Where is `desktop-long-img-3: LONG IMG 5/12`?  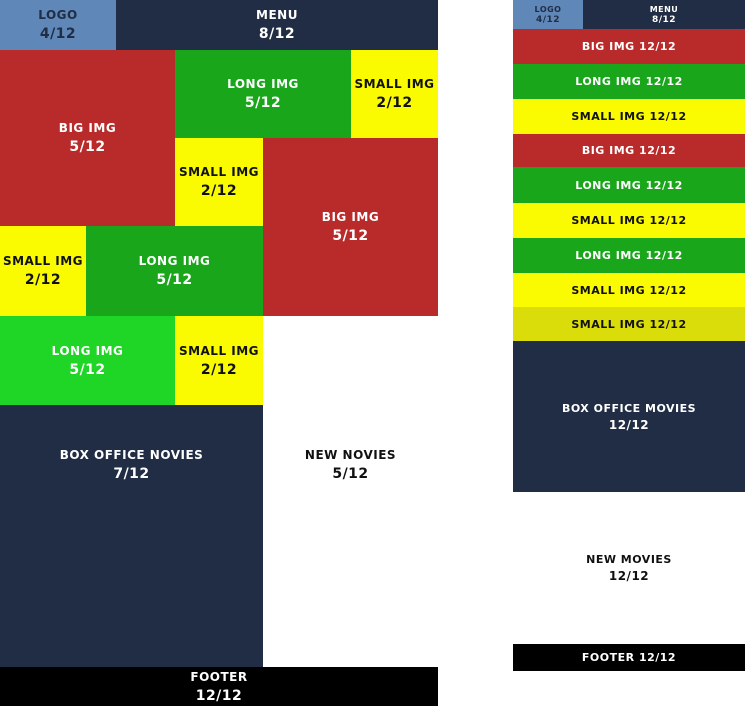 desktop-long-img-3: LONG IMG 5/12 is located at coordinates (87, 360).